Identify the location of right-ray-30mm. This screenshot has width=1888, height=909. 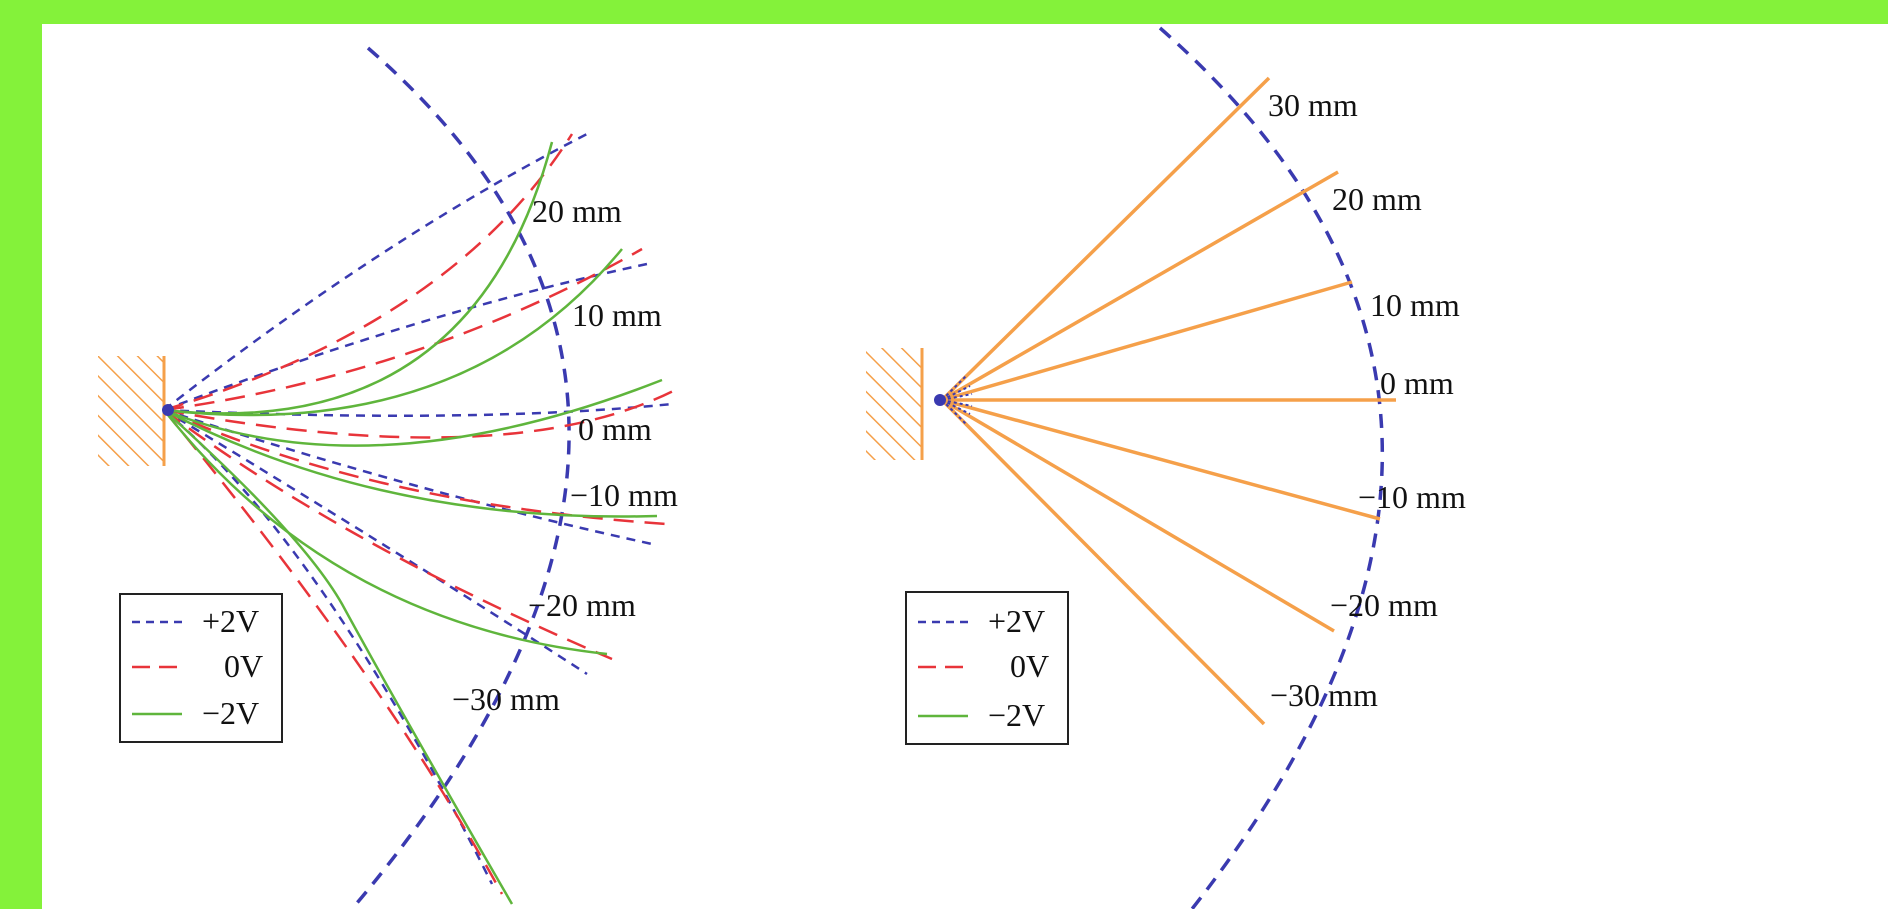
(1105, 239).